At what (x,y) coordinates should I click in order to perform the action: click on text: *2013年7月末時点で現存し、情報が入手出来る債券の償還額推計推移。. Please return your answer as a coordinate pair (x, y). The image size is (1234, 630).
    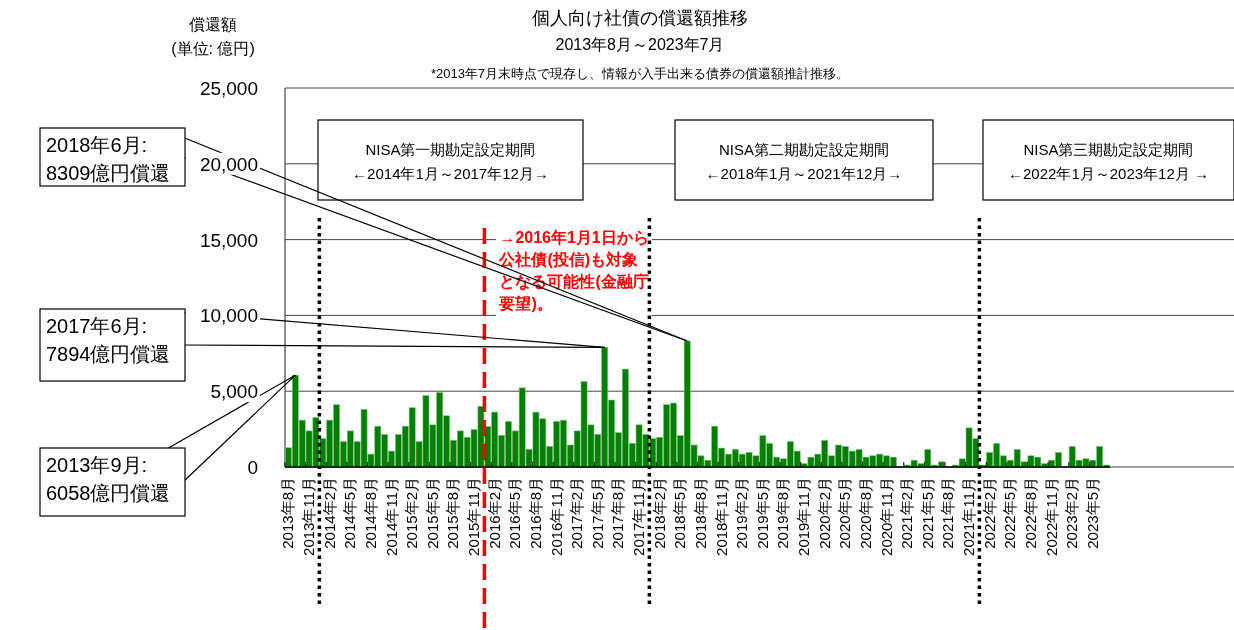
    Looking at the image, I should click on (640, 73).